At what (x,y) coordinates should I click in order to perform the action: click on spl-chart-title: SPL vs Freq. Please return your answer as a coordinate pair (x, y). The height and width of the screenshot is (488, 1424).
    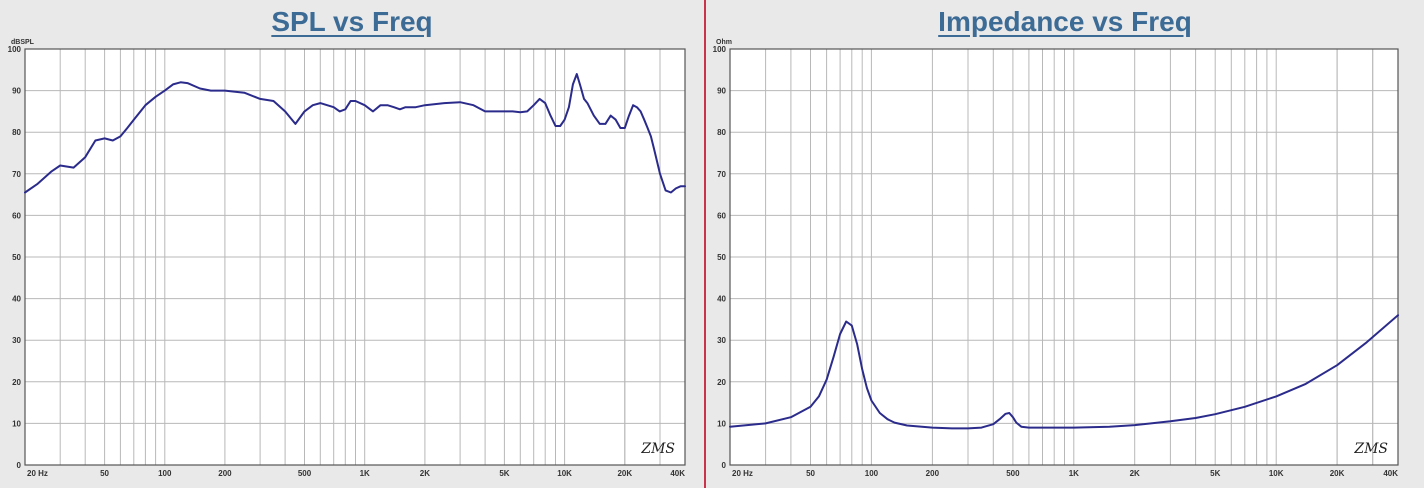
    Looking at the image, I should click on (352, 21).